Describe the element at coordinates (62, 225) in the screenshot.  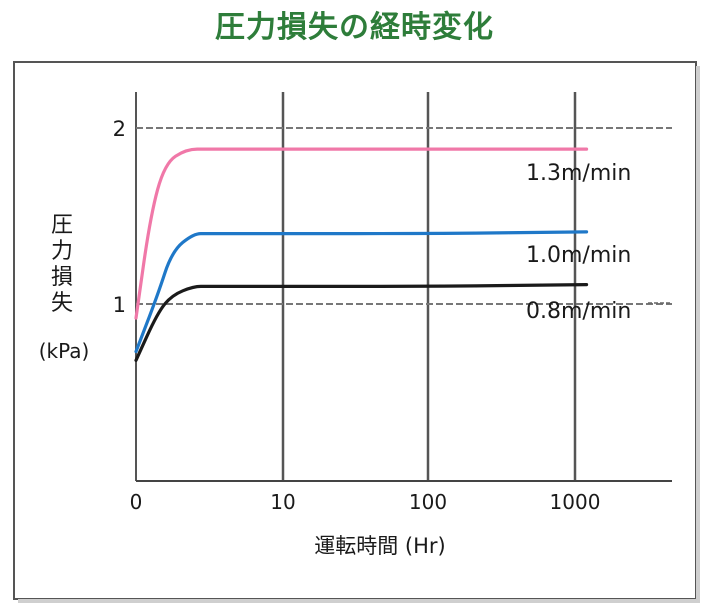
I see `y-axis-label-char-1: 圧` at that location.